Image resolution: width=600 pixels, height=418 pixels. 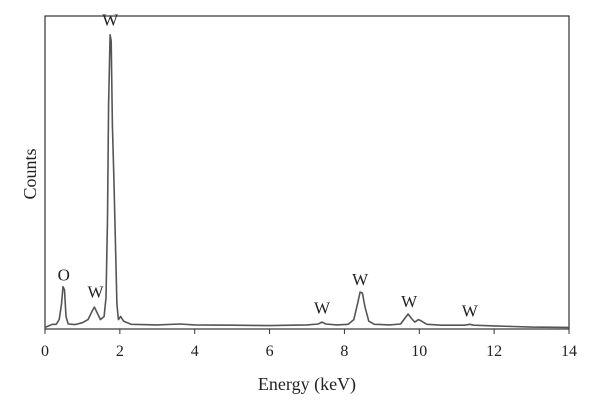 I want to click on x-tick-label: 4, so click(x=195, y=351).